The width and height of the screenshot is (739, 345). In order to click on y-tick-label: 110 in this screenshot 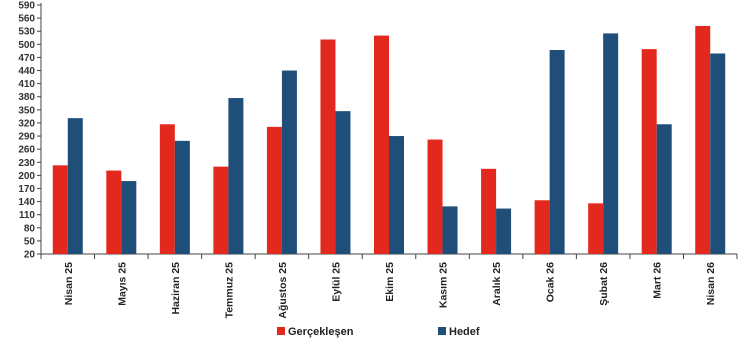, I will do `click(27, 215)`.